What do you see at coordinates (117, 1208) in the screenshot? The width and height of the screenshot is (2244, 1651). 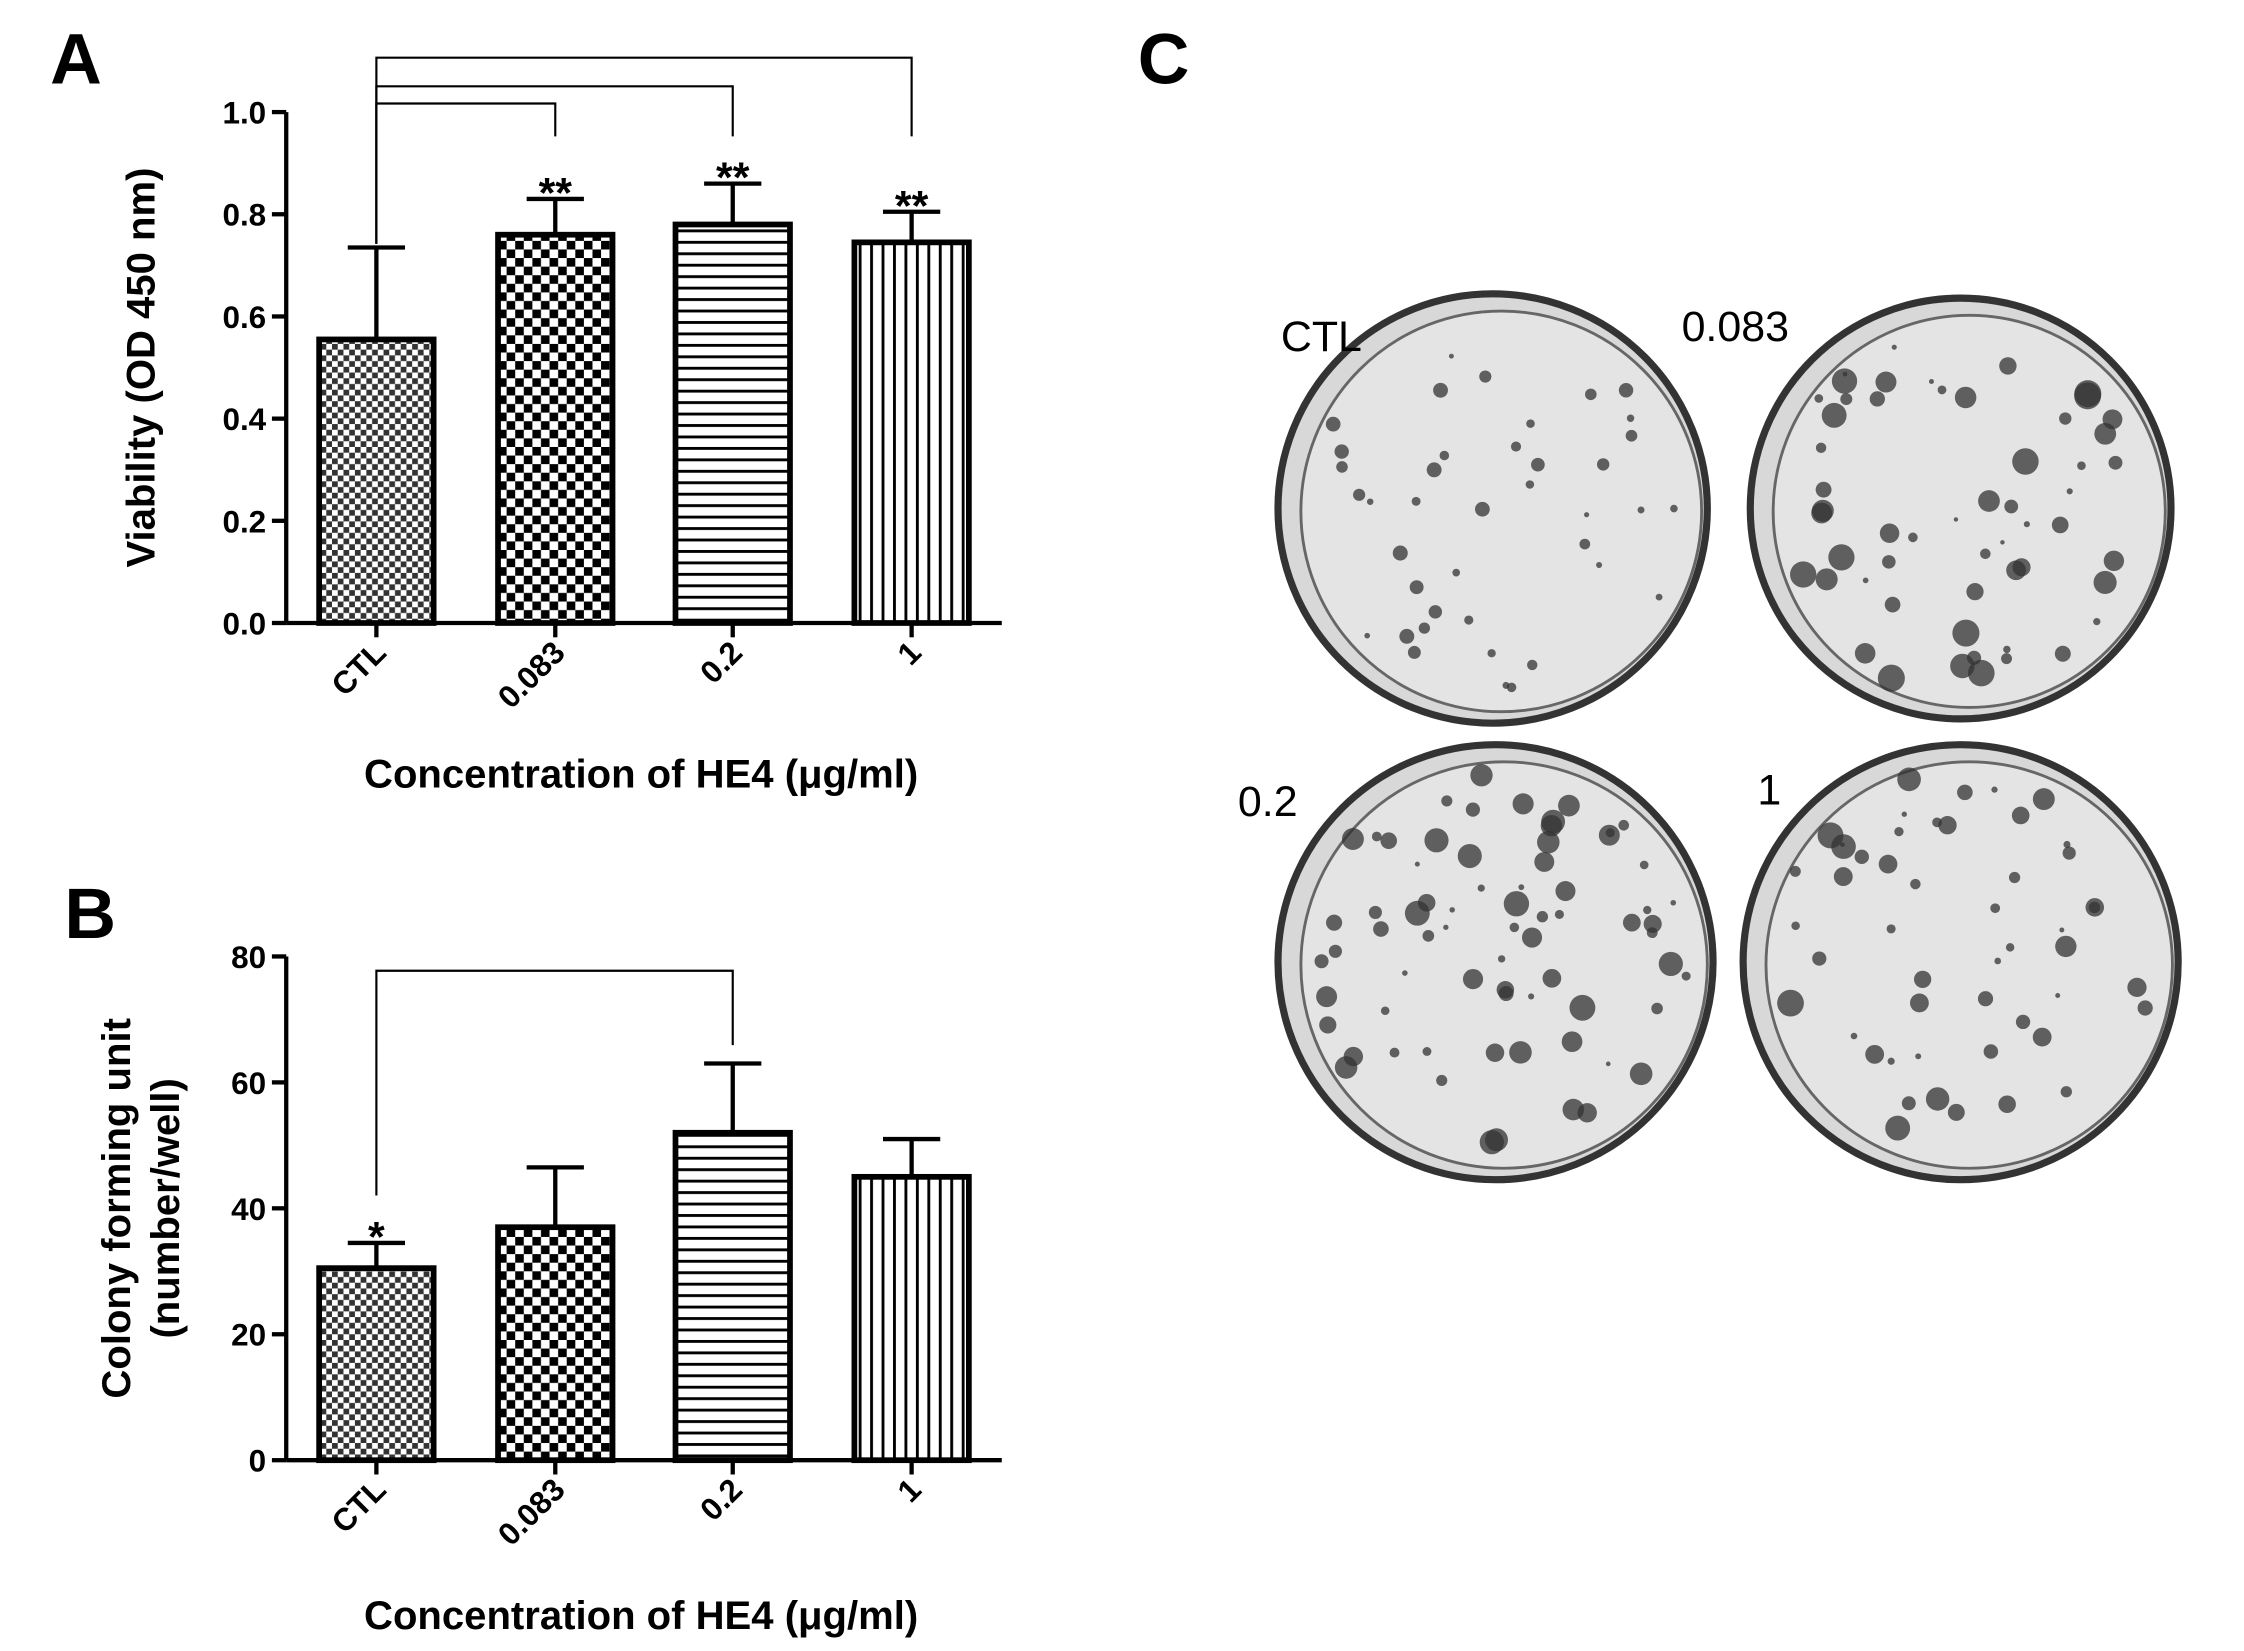 I see `y-axis-label: Colony forming unit` at bounding box center [117, 1208].